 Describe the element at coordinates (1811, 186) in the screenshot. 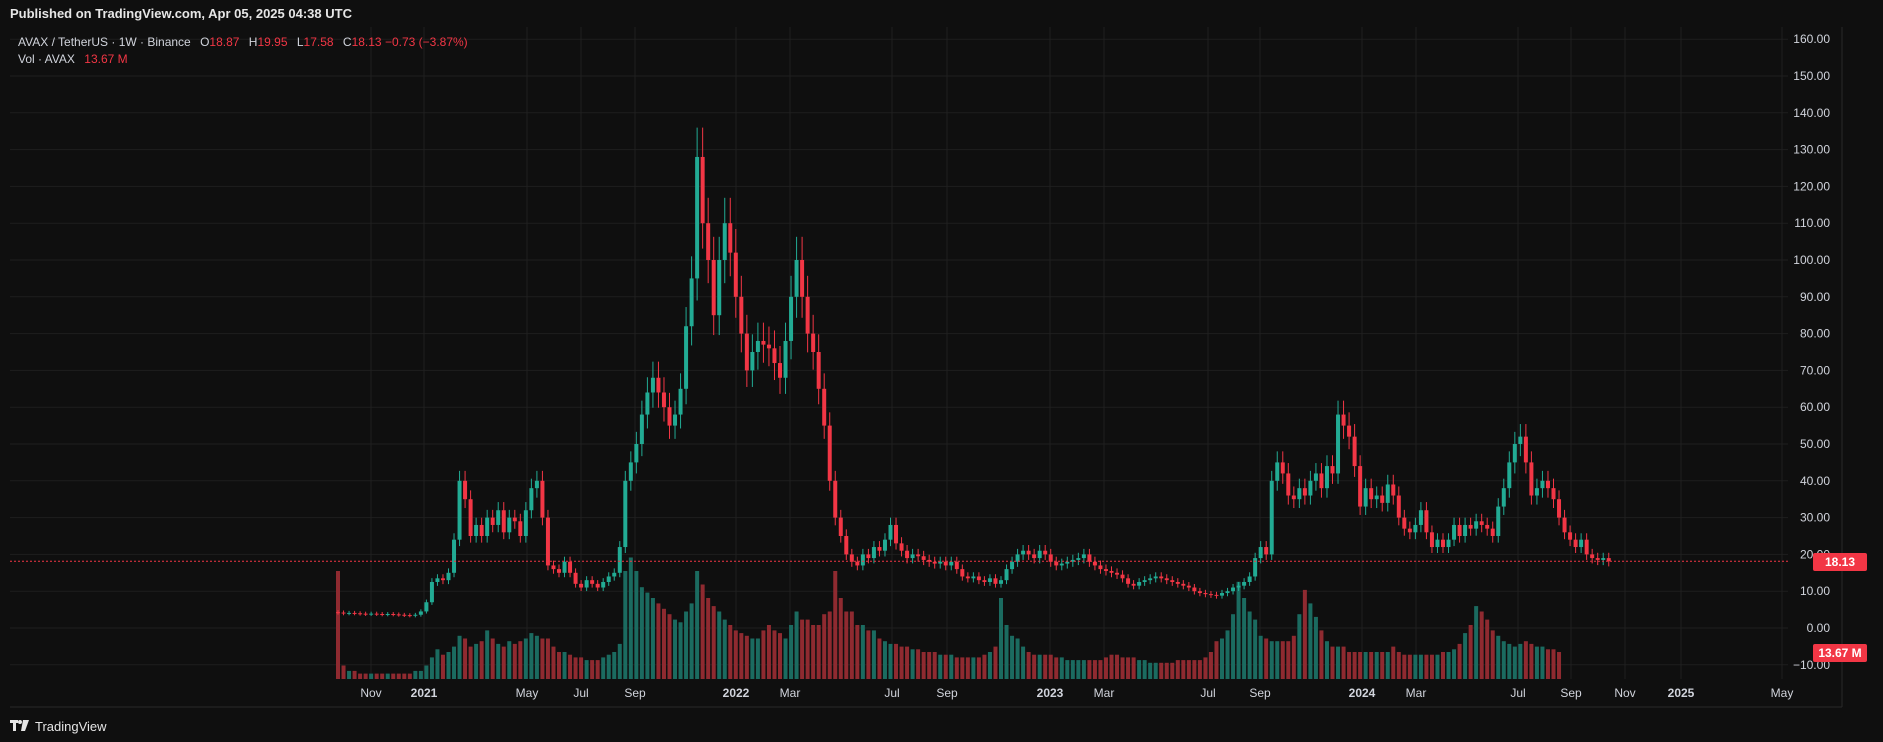

I see `y-tick-label: 120.00` at that location.